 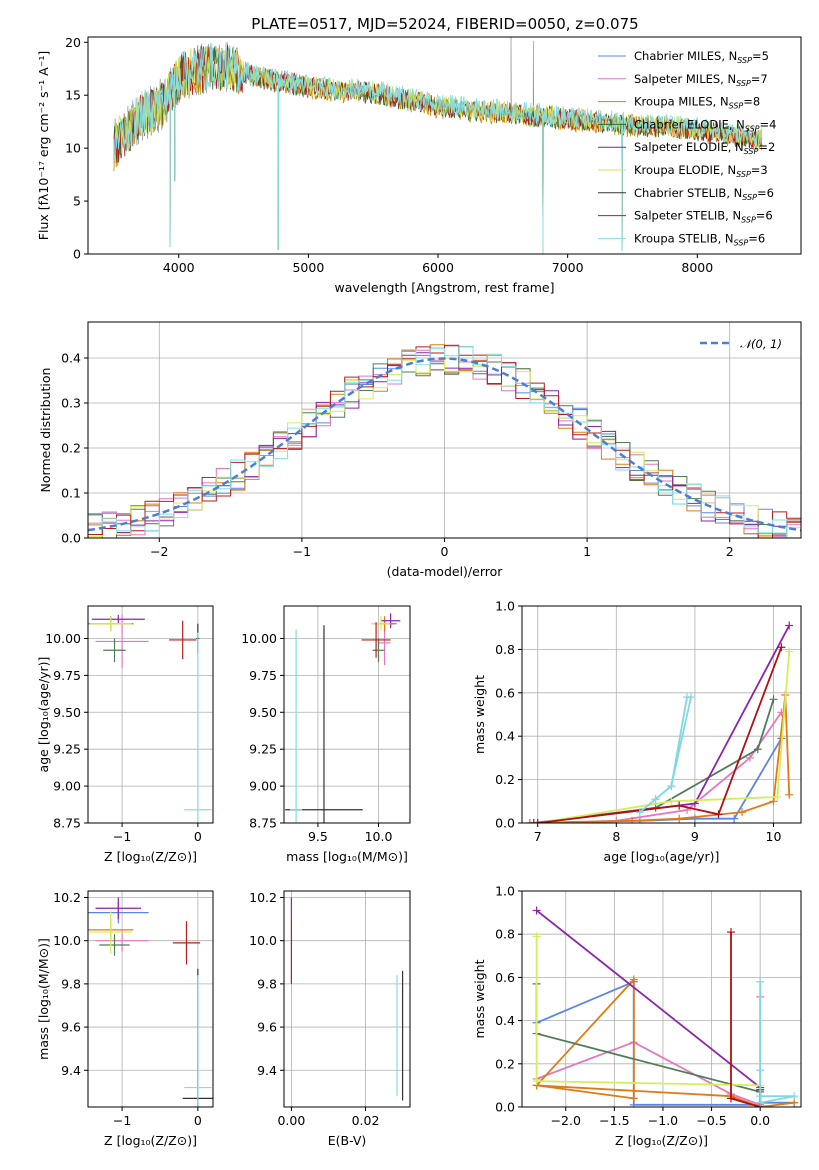 What do you see at coordinates (71, 1070) in the screenshot?
I see `y-tick-label: 9.4` at bounding box center [71, 1070].